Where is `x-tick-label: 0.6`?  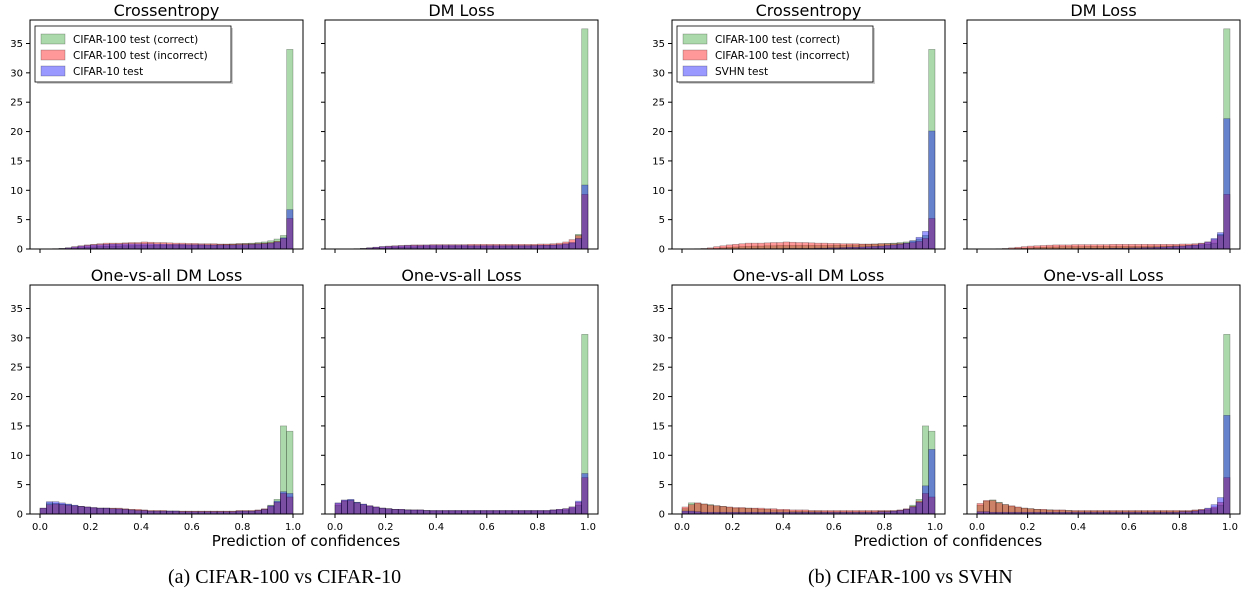
x-tick-label: 0.6 is located at coordinates (1129, 527).